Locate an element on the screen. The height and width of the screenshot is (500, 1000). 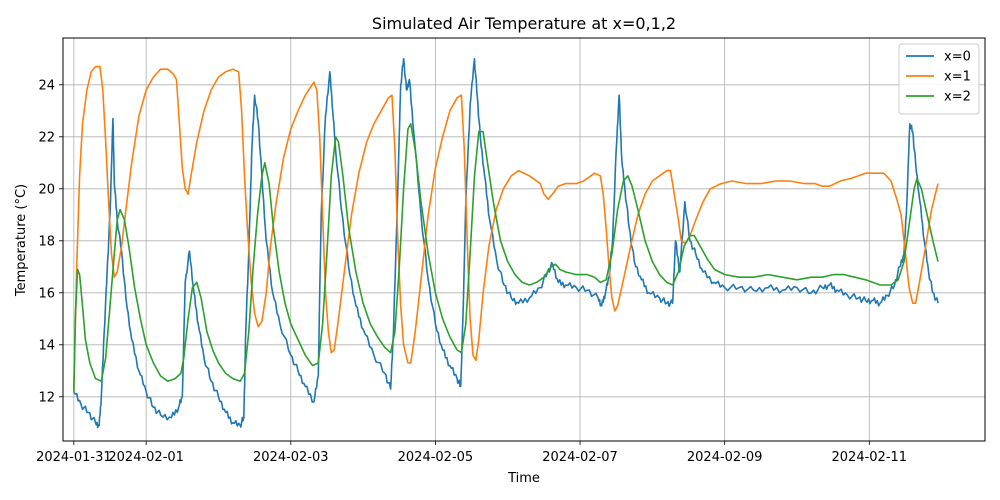
x-tick-label: 2024-01-31 is located at coordinates (74, 457).